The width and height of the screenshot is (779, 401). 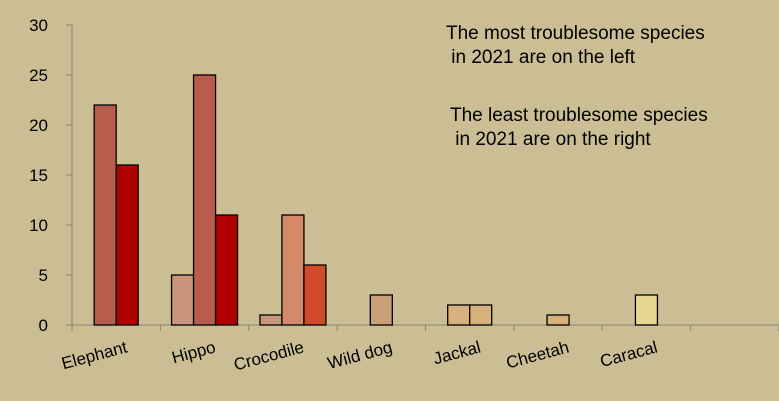 What do you see at coordinates (575, 33) in the screenshot?
I see `annotation-most-line-1: The most troublesome species` at bounding box center [575, 33].